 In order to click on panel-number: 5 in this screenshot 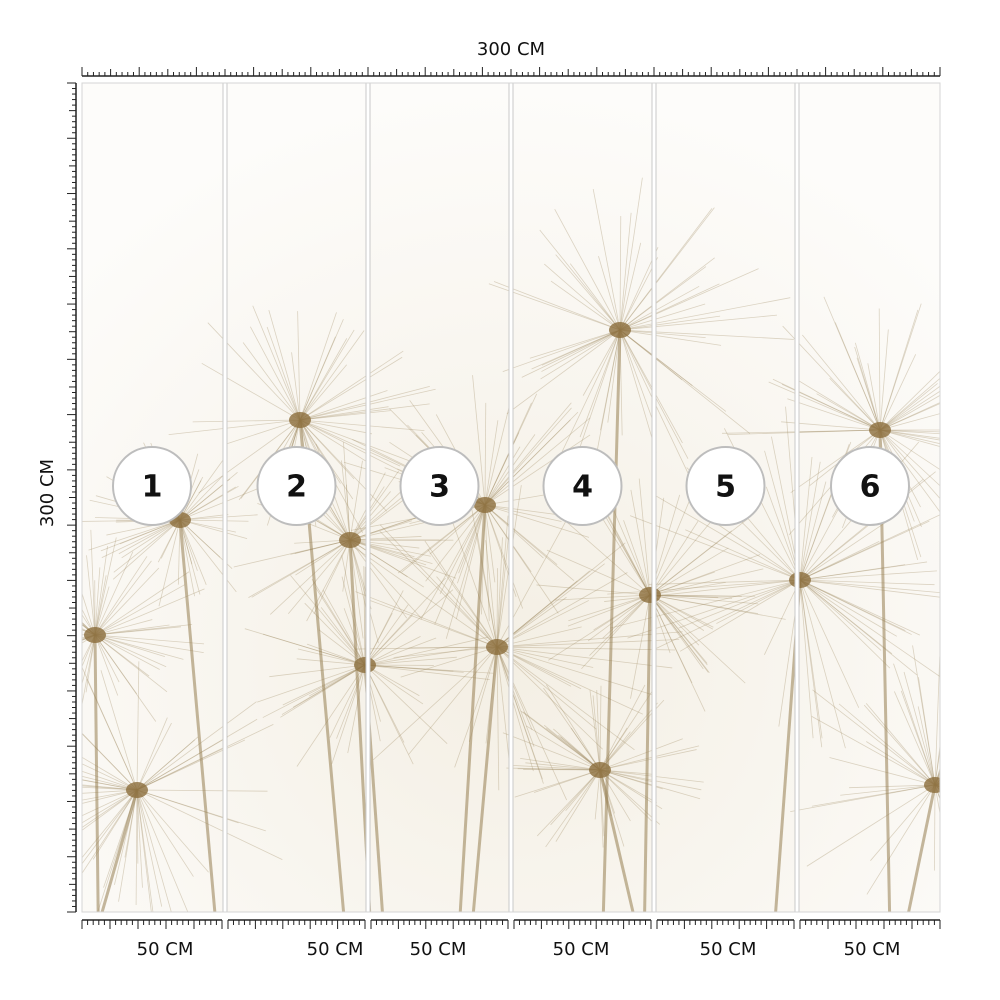, I will do `click(725, 487)`.